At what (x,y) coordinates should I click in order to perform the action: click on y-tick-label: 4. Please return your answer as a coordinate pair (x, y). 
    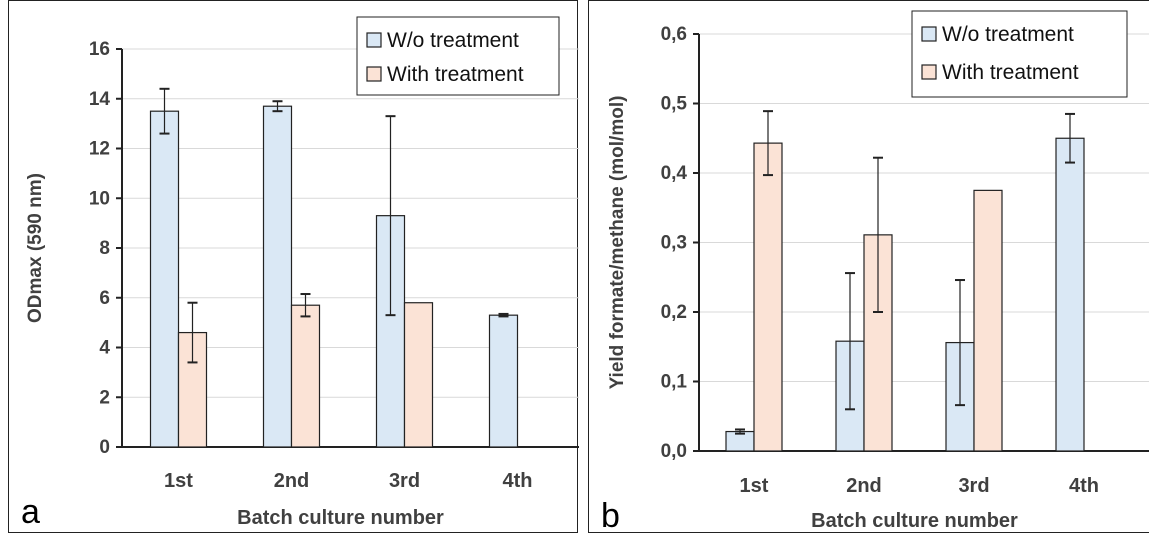
    Looking at the image, I should click on (104, 348).